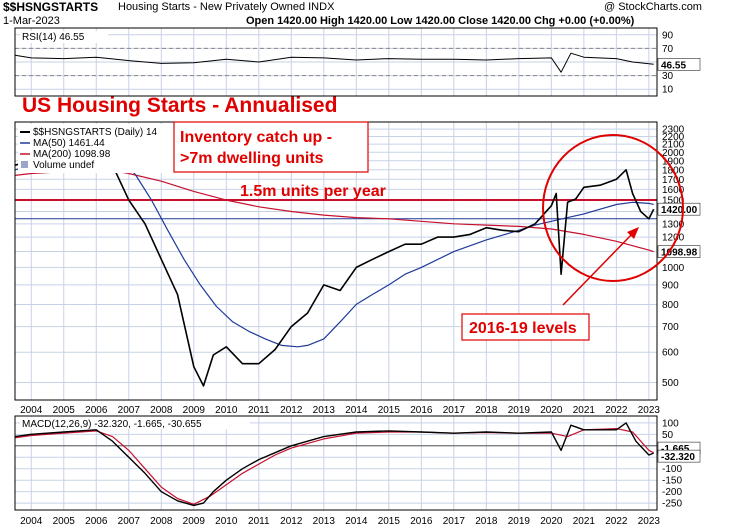 The height and width of the screenshot is (530, 750). What do you see at coordinates (551, 410) in the screenshot?
I see `price-year-label: 2020` at bounding box center [551, 410].